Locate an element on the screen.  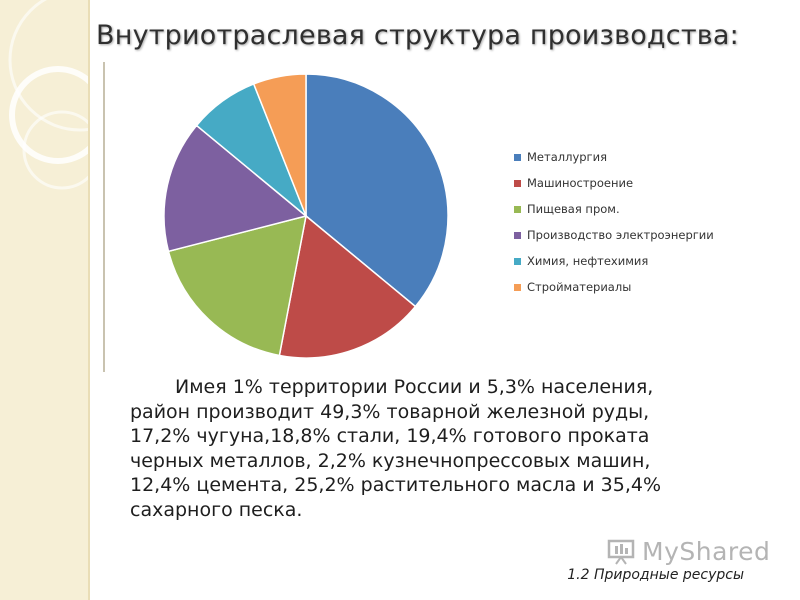
legend-label: Машиностроение is located at coordinates (580, 183).